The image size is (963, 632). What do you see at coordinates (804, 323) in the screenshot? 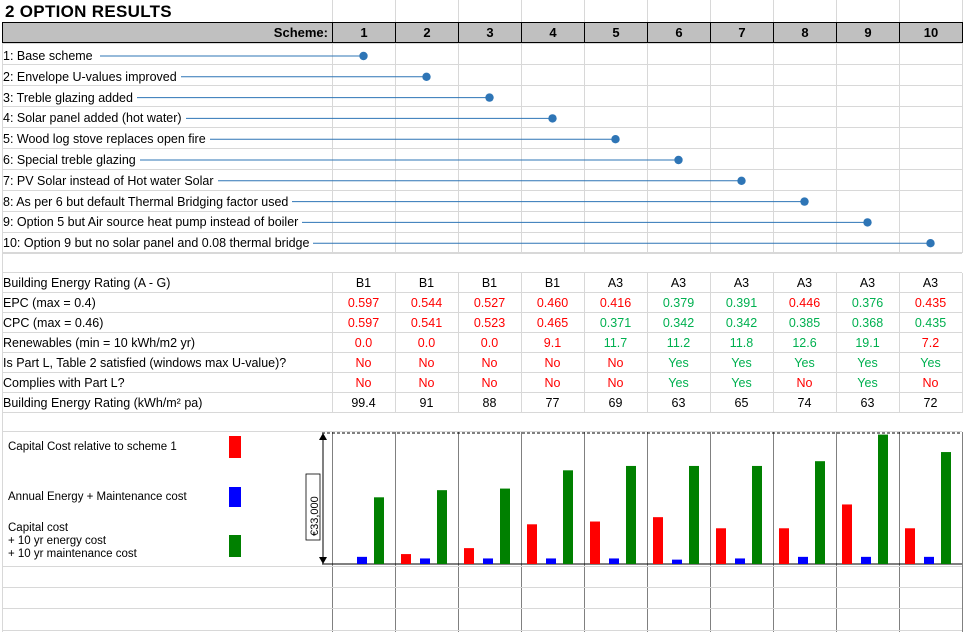
I see `metric-value: 0.385` at bounding box center [804, 323].